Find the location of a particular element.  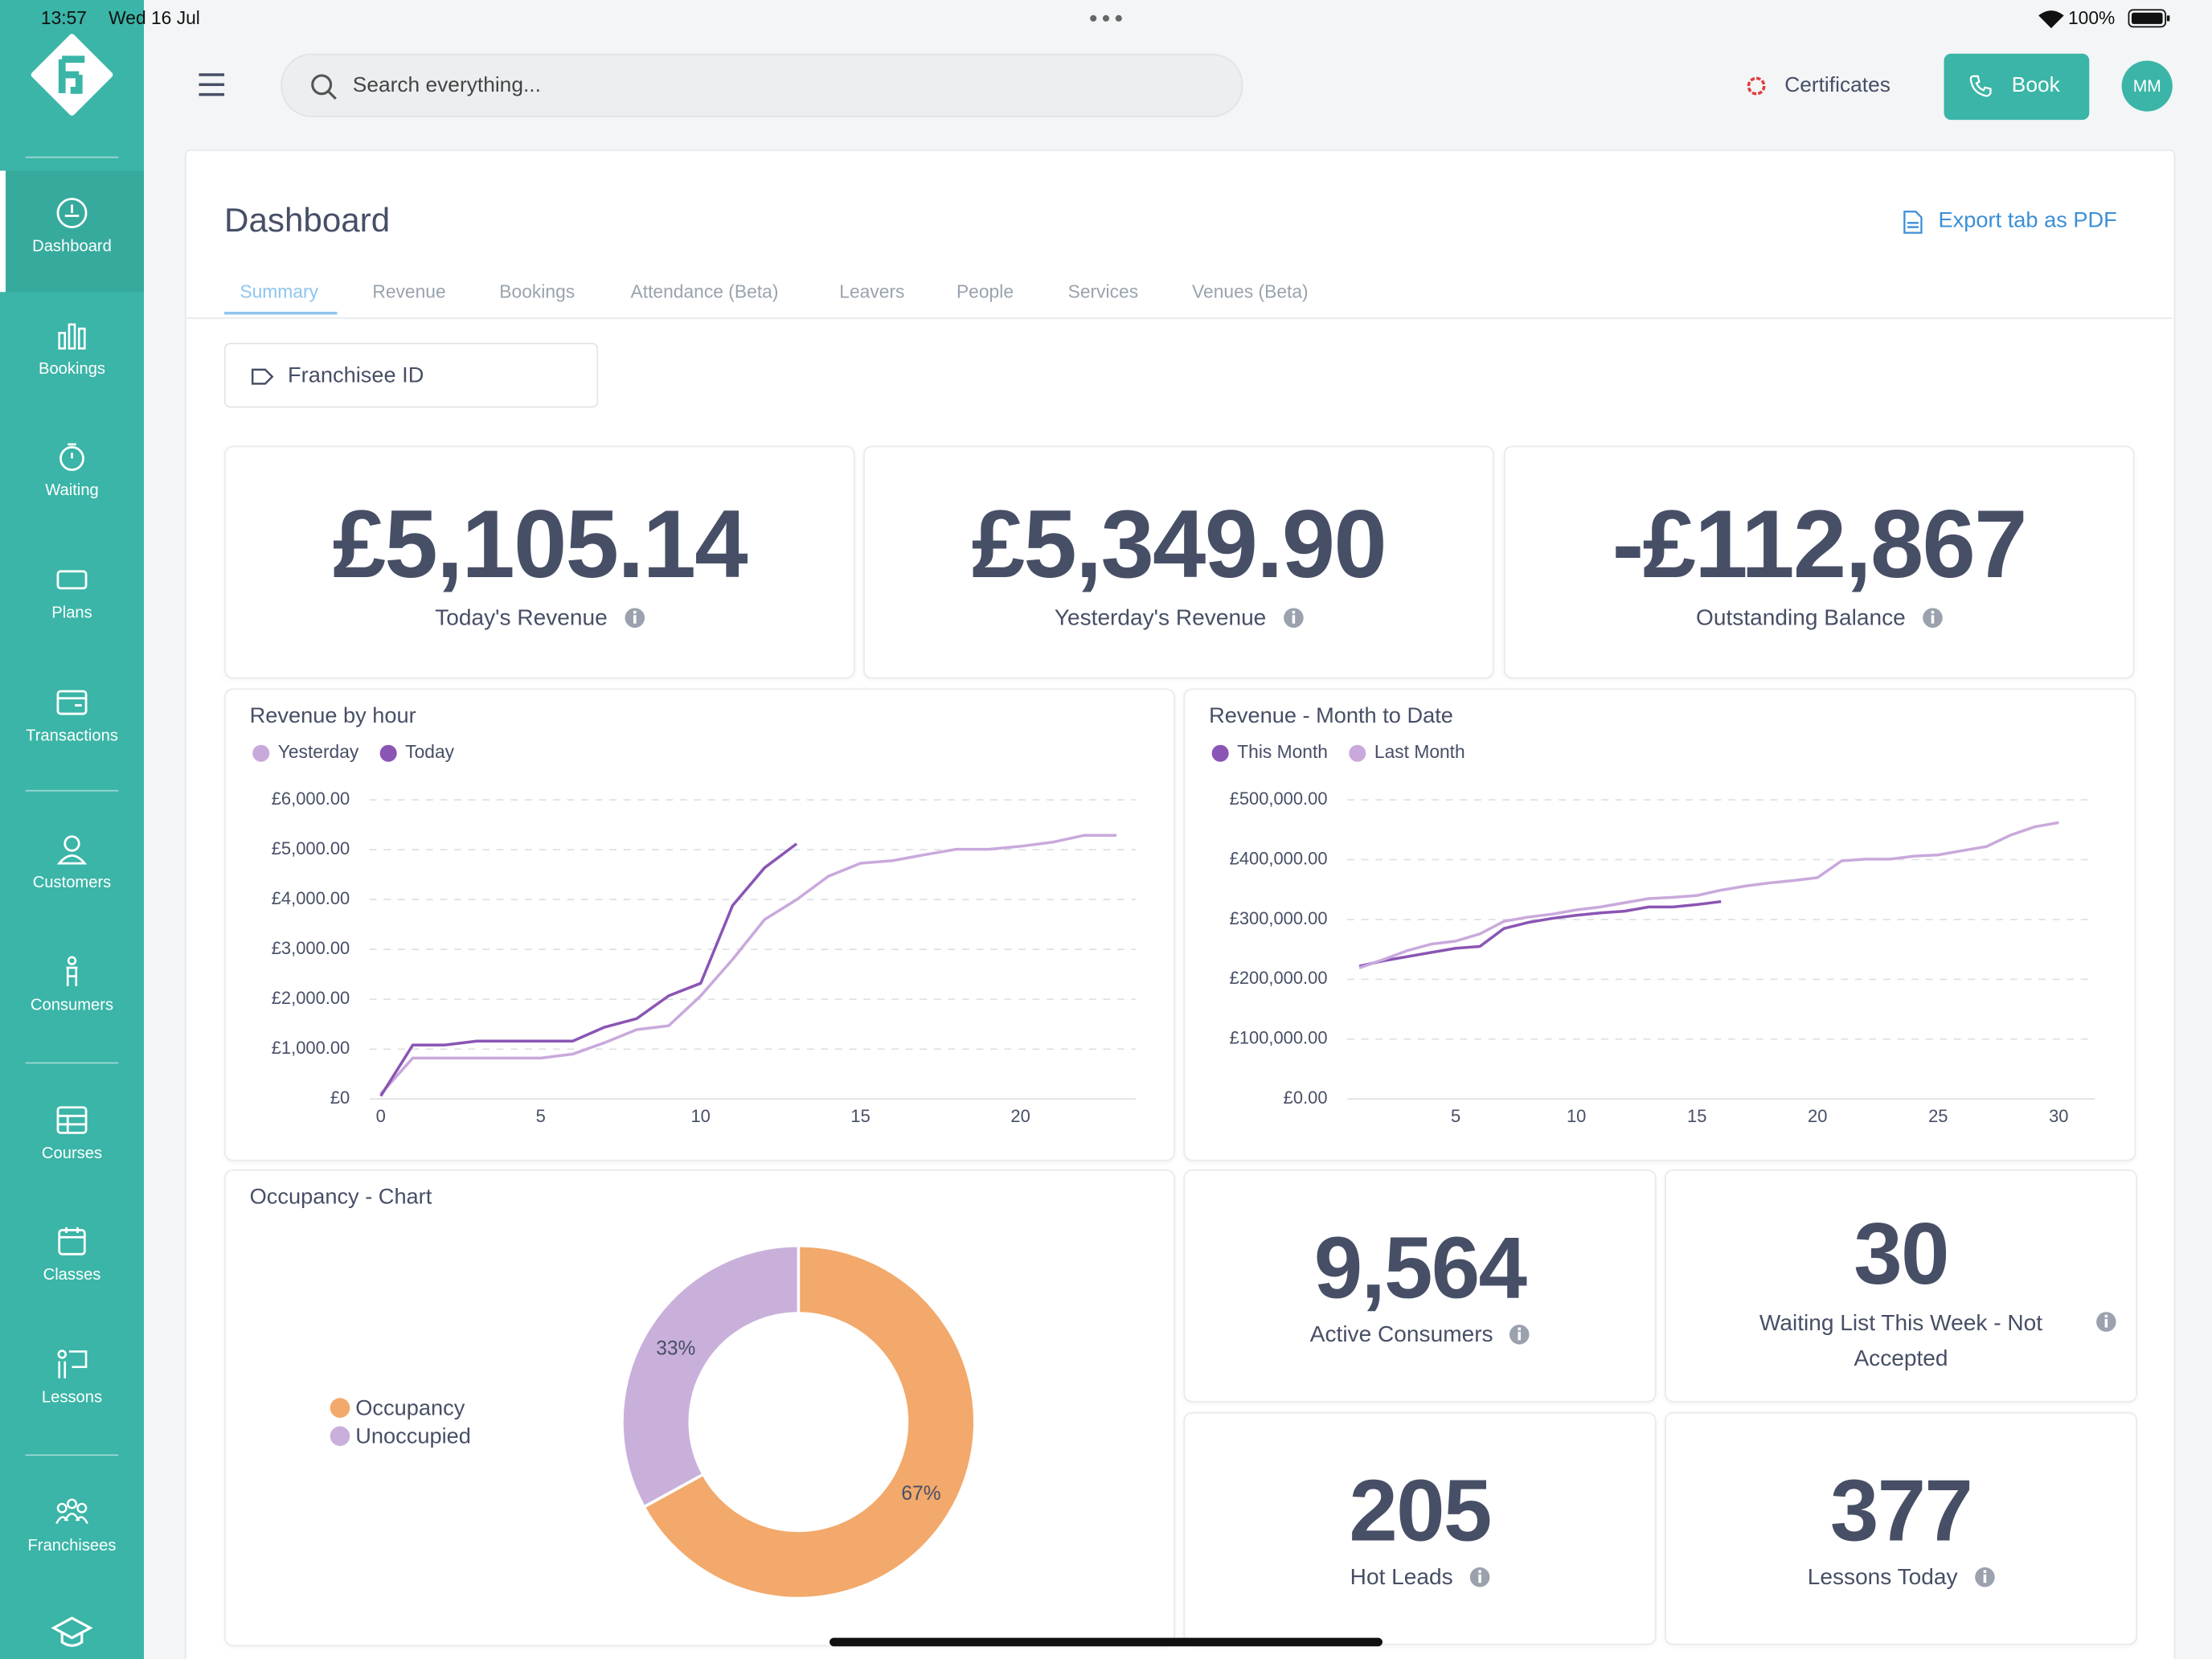

kpi-label: Today's Revenue is located at coordinates (540, 620).